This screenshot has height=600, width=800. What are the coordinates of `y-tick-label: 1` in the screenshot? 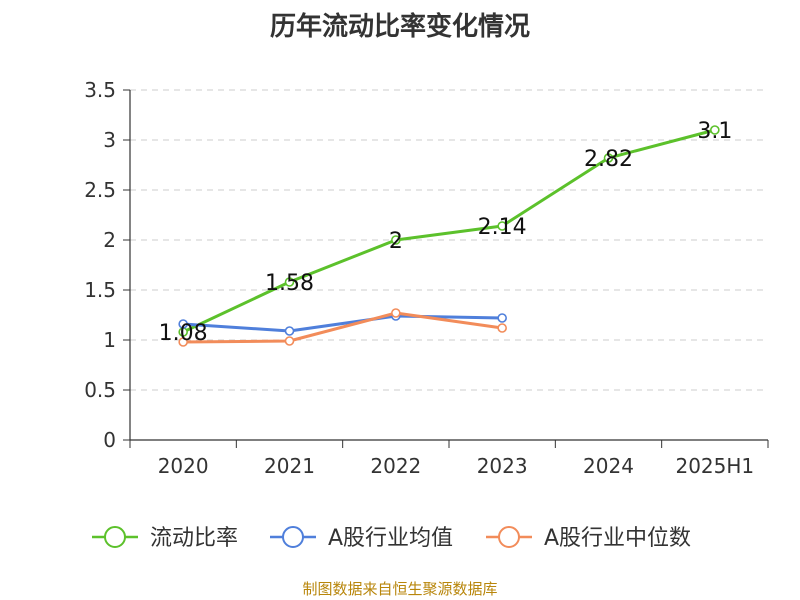 It's located at (109, 340).